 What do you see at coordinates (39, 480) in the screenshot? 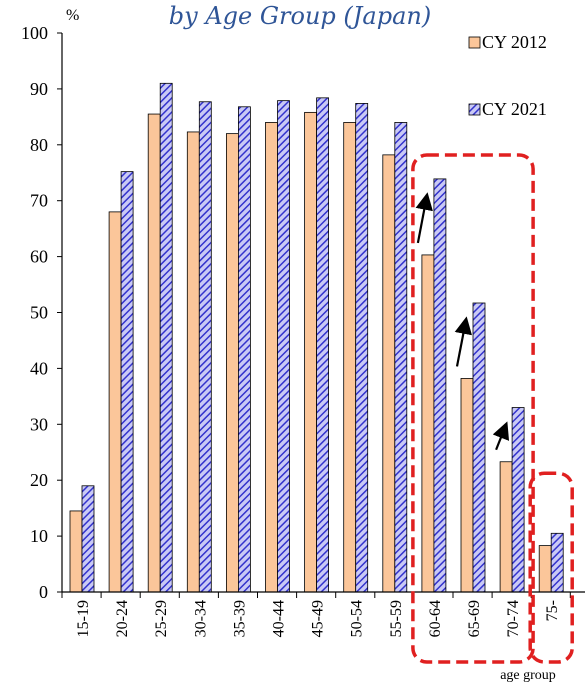
I see `y-tick-label: 20` at bounding box center [39, 480].